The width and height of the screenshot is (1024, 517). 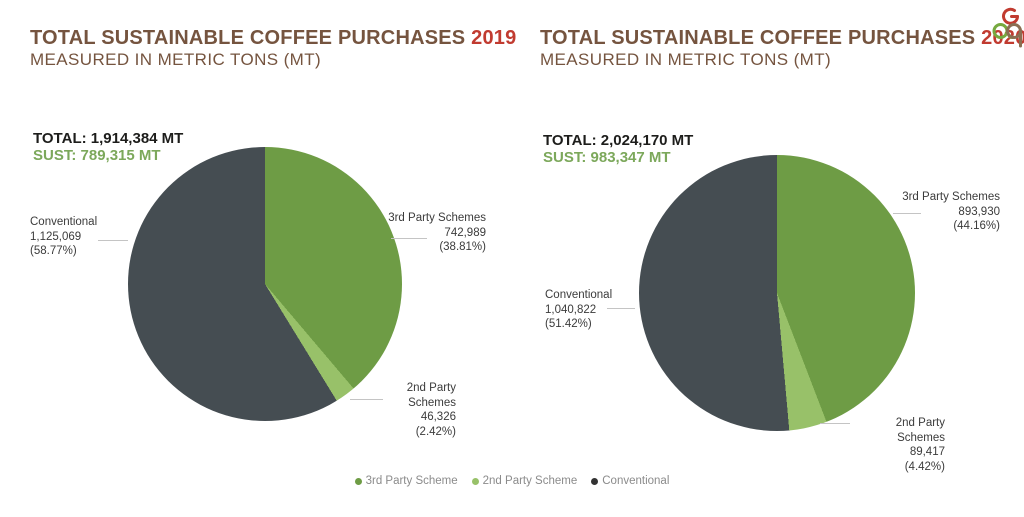 What do you see at coordinates (475, 481) in the screenshot?
I see `legend-dot-2nd-party-icon` at bounding box center [475, 481].